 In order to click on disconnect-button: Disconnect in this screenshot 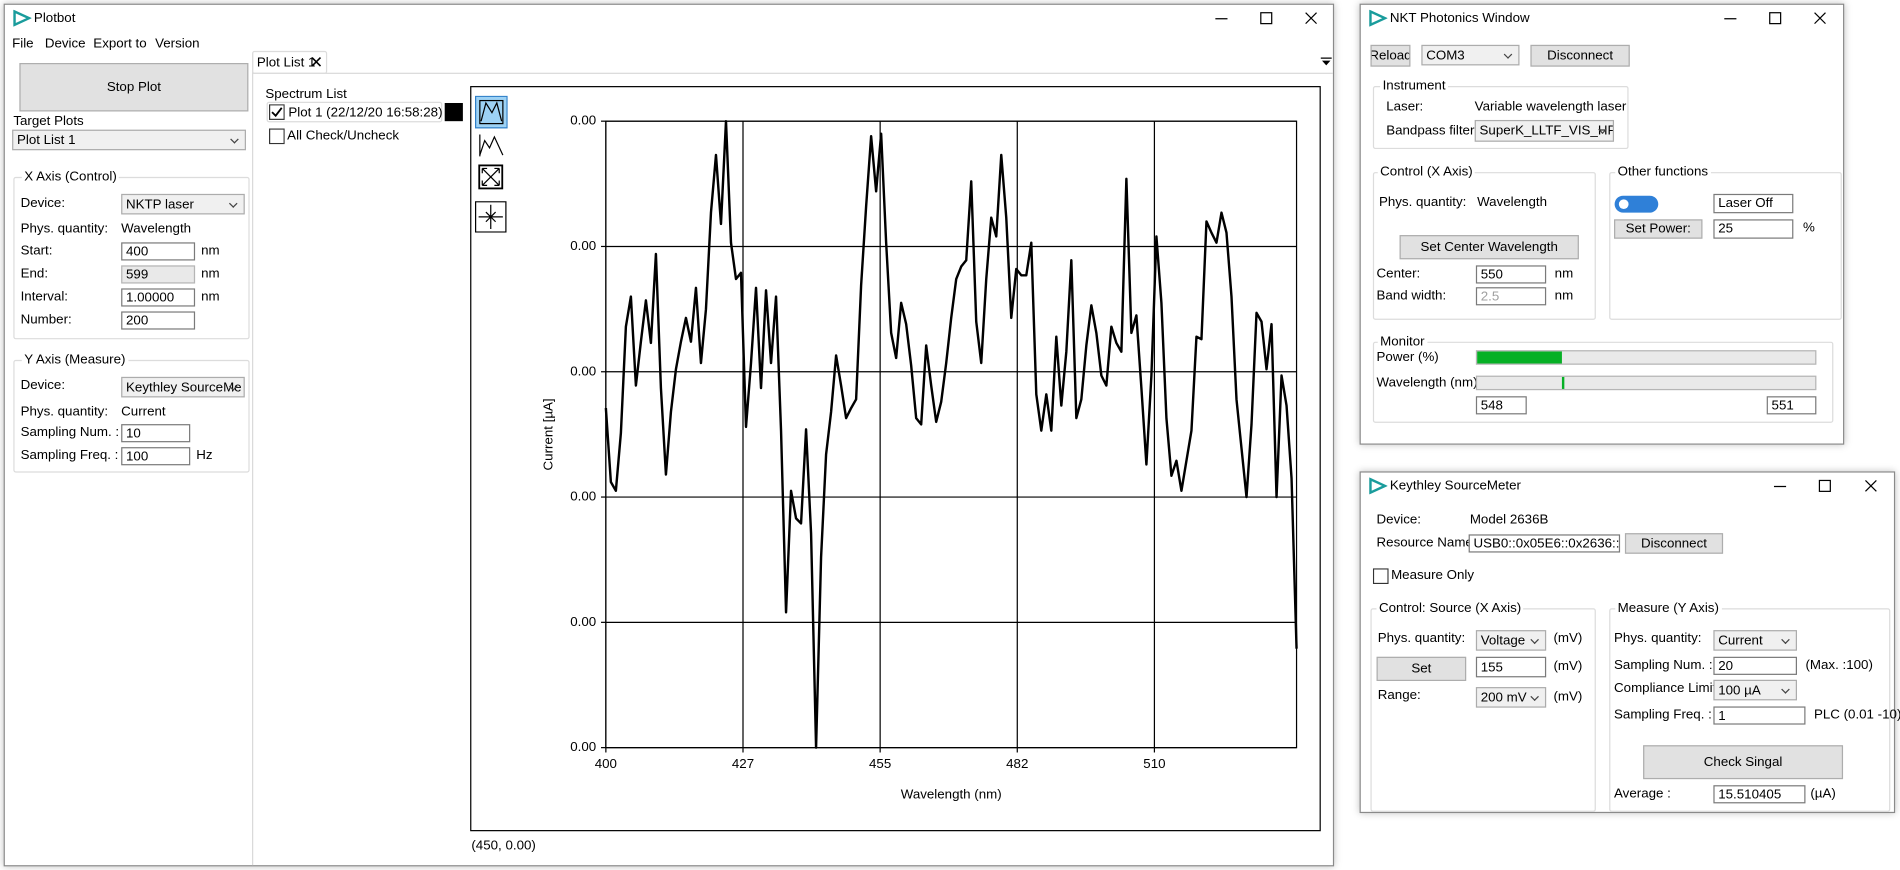, I will do `click(1580, 55)`.